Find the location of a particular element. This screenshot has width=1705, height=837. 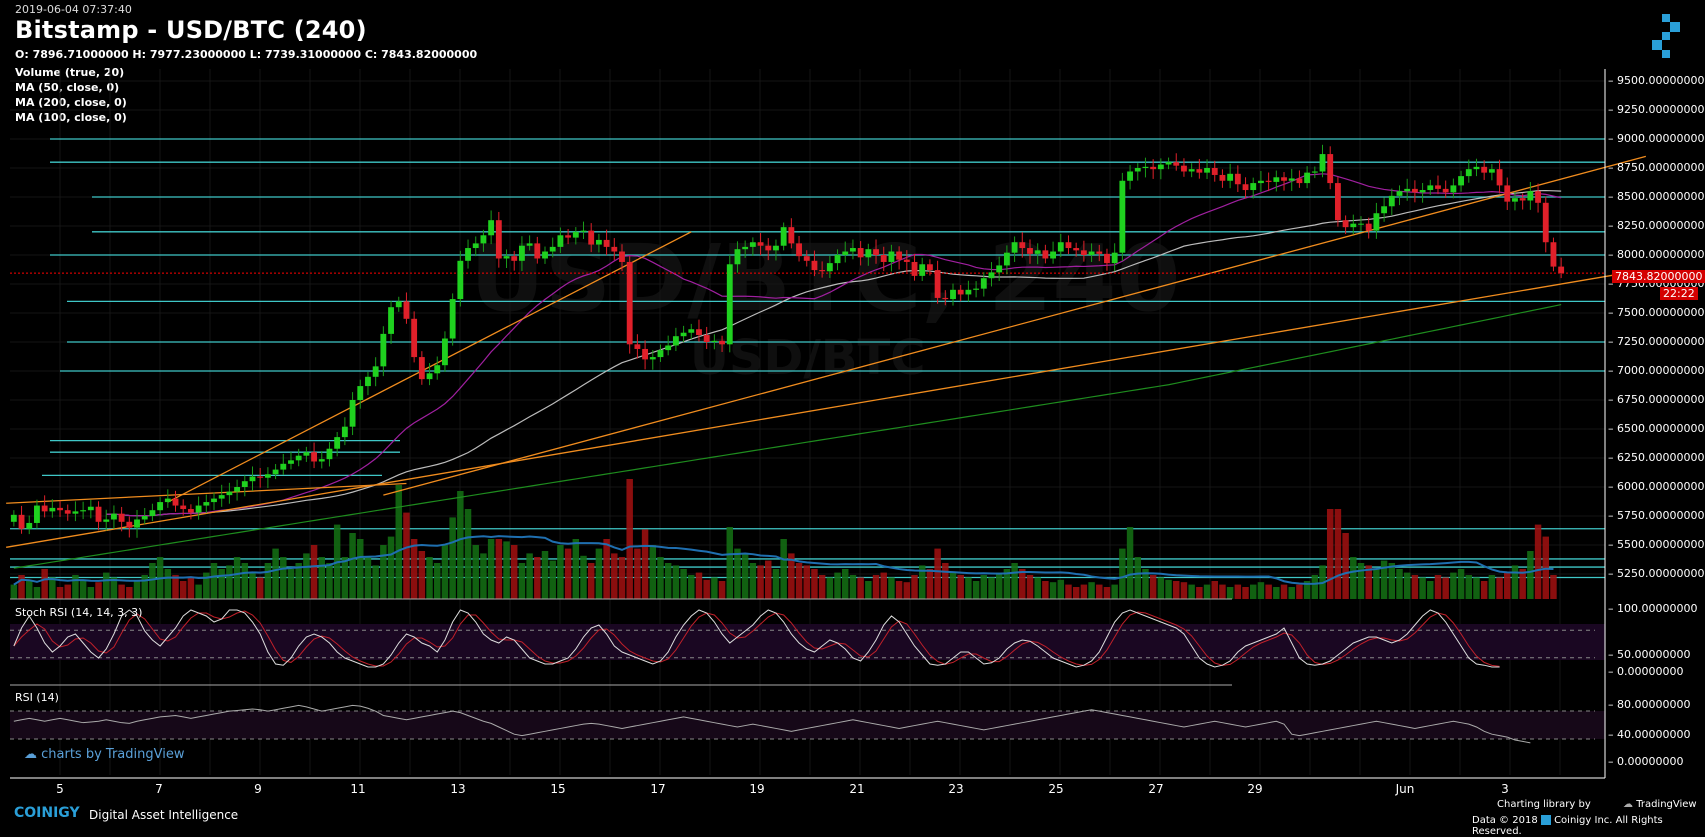

charting-library-label: Charting library by is located at coordinates (1544, 804).